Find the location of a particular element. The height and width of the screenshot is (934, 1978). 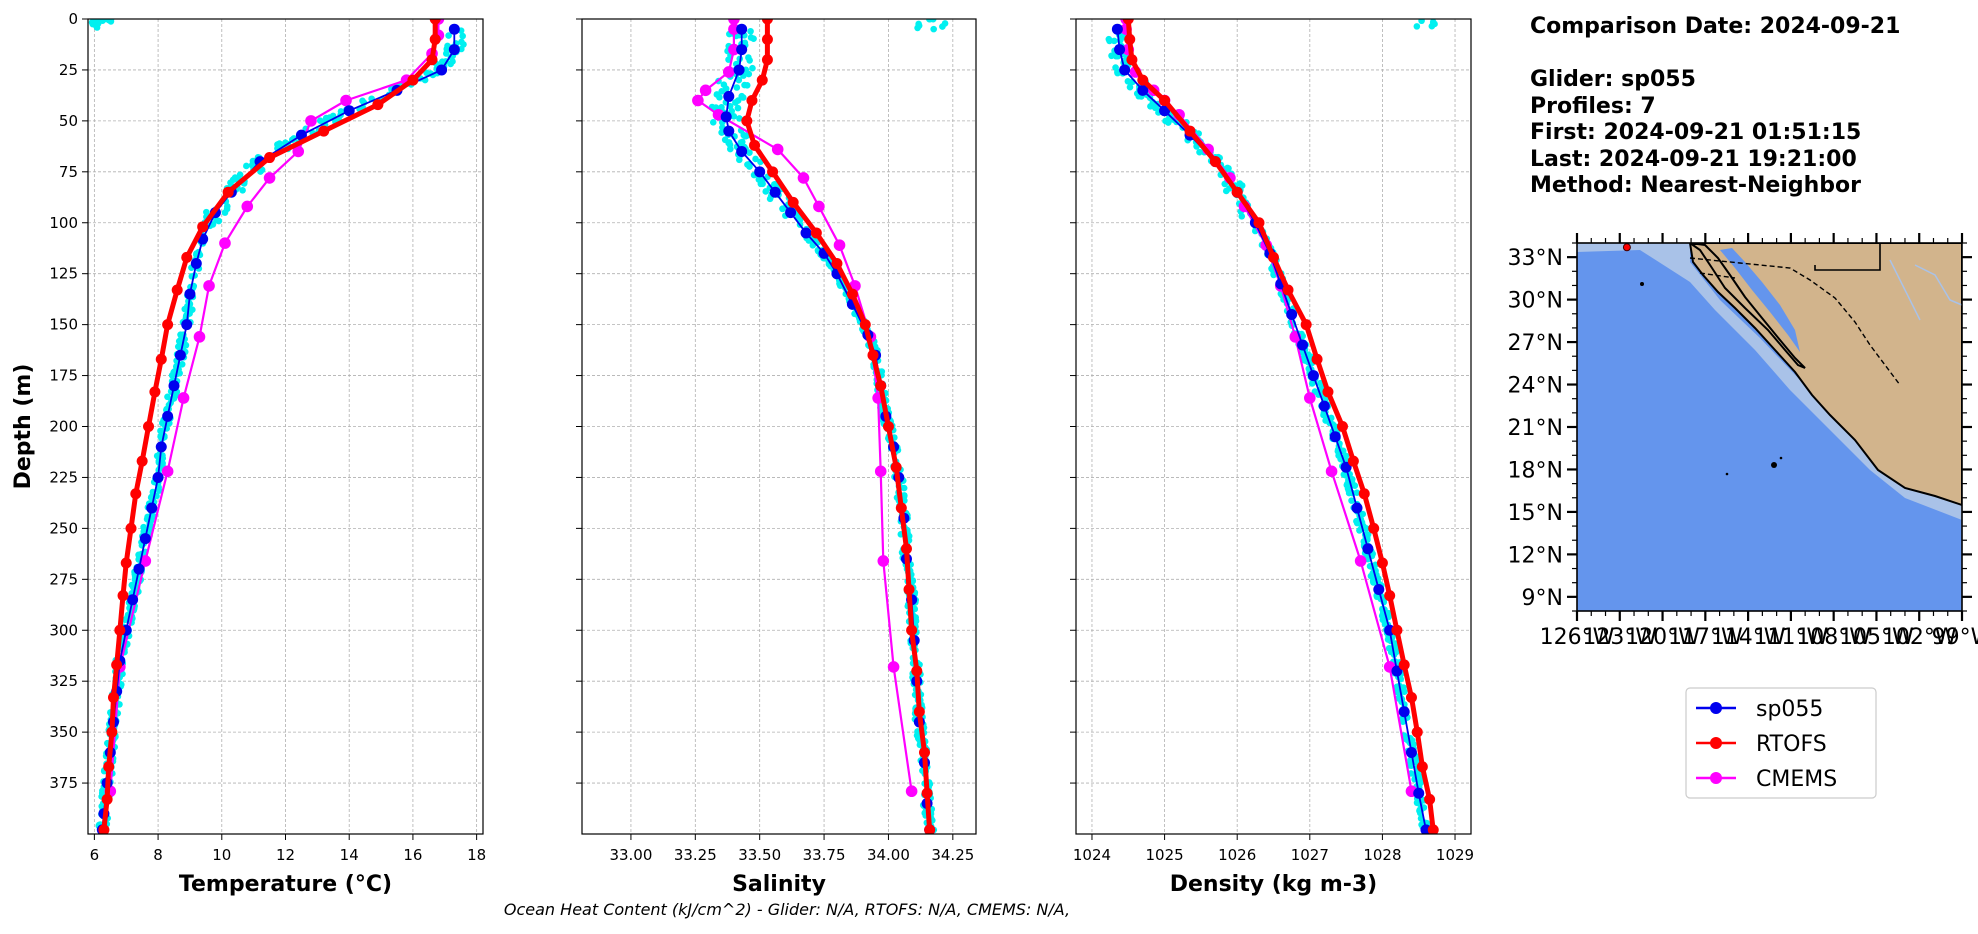

map-lon-label: 108°W is located at coordinates (1833, 637).